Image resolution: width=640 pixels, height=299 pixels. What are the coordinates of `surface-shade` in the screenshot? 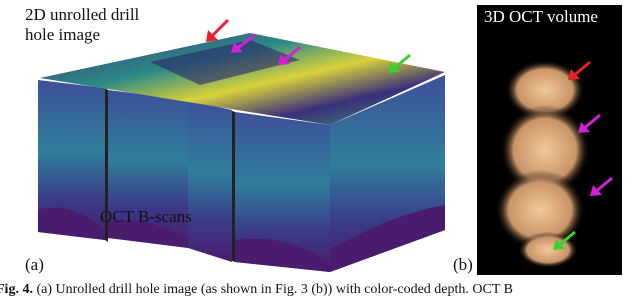 It's located at (225, 62).